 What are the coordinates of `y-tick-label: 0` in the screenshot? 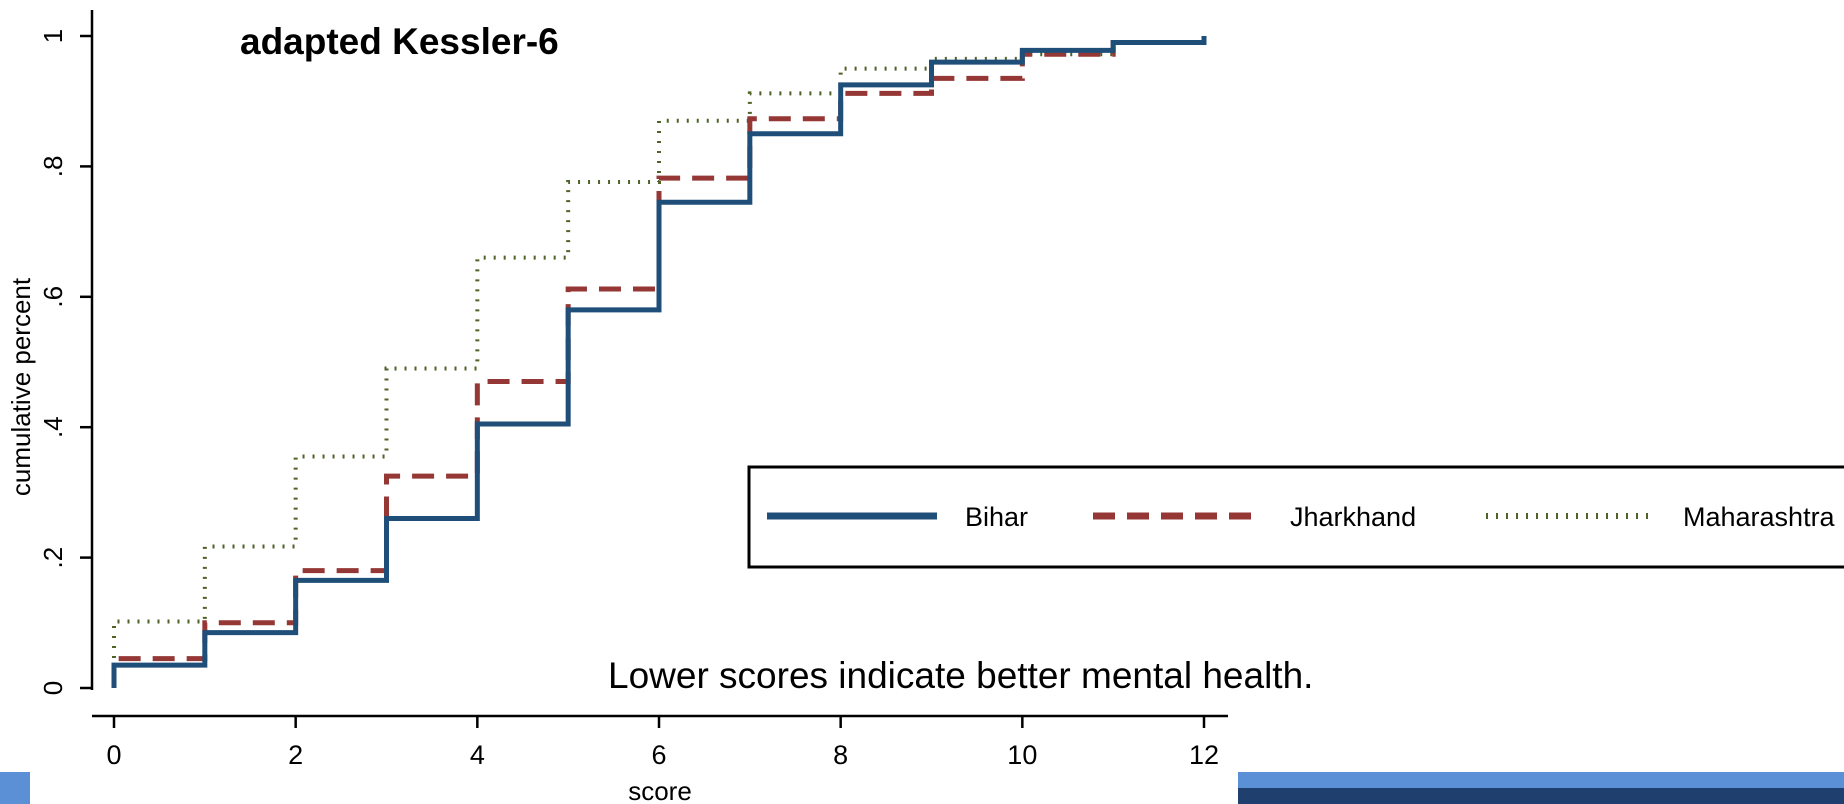 It's located at (53, 688).